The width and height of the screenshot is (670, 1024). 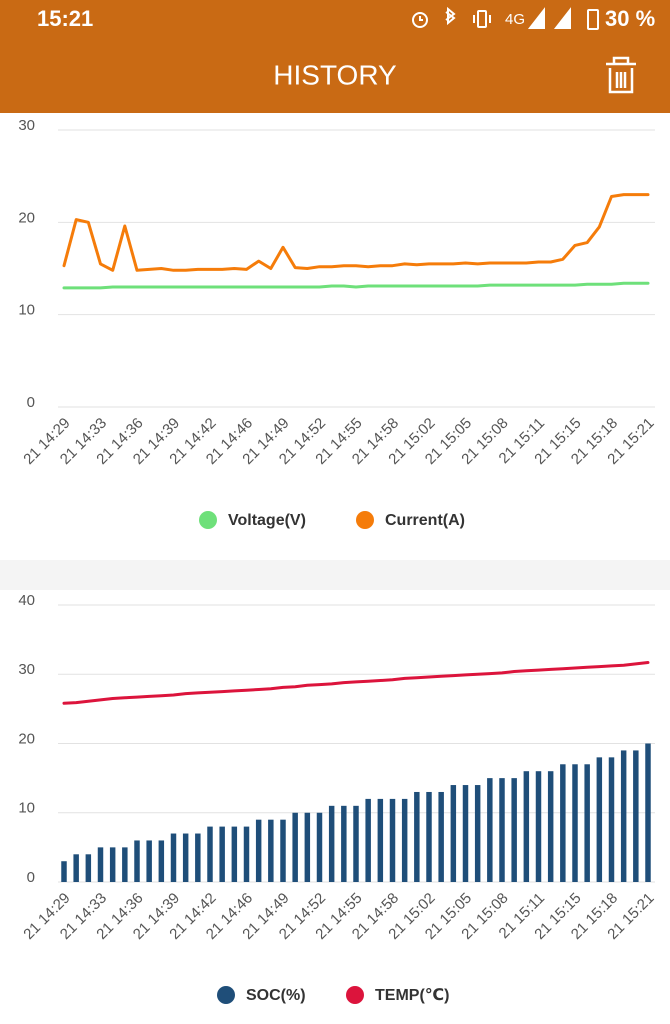 I want to click on legend-label: SOC(%), so click(x=276, y=995).